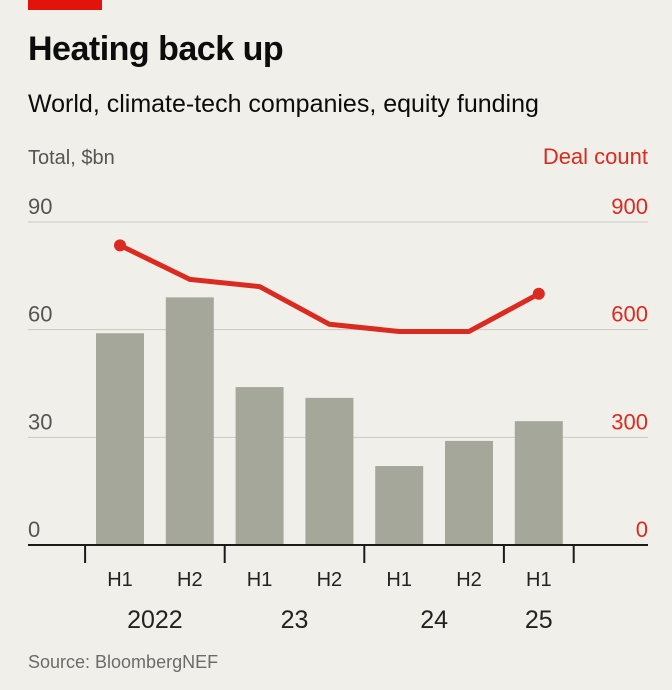 This screenshot has height=690, width=672. I want to click on left-tick-label: 30, so click(40, 421).